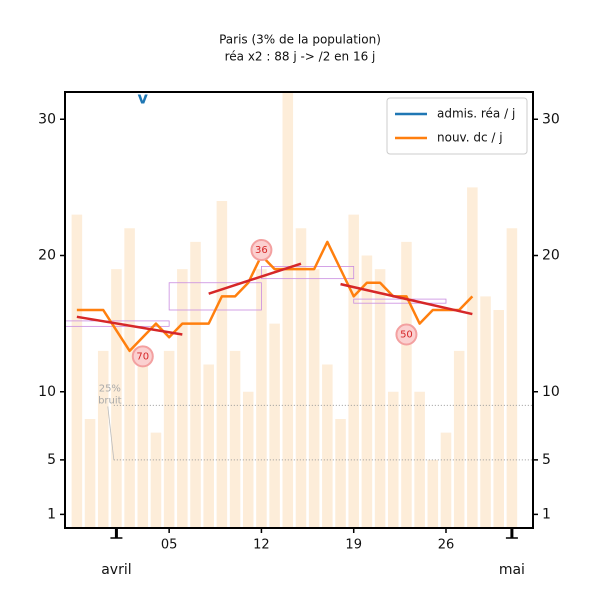 The height and width of the screenshot is (604, 600). I want to click on offscale-marker: v, so click(143, 98).